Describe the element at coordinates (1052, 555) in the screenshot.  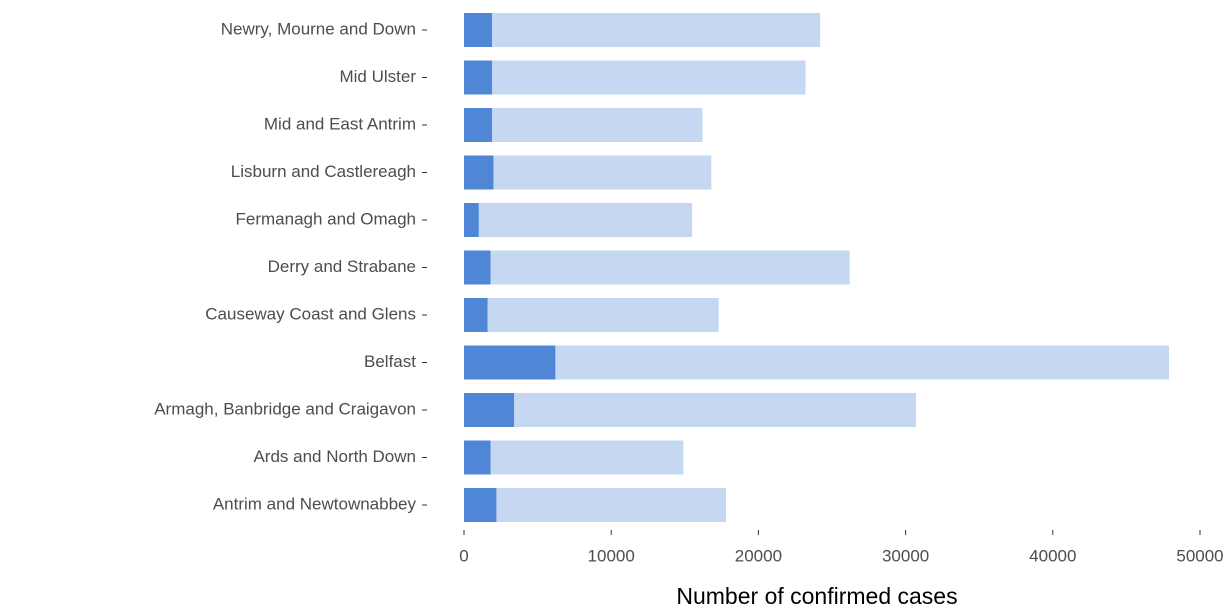
I see `x-tick-label: 40000` at that location.